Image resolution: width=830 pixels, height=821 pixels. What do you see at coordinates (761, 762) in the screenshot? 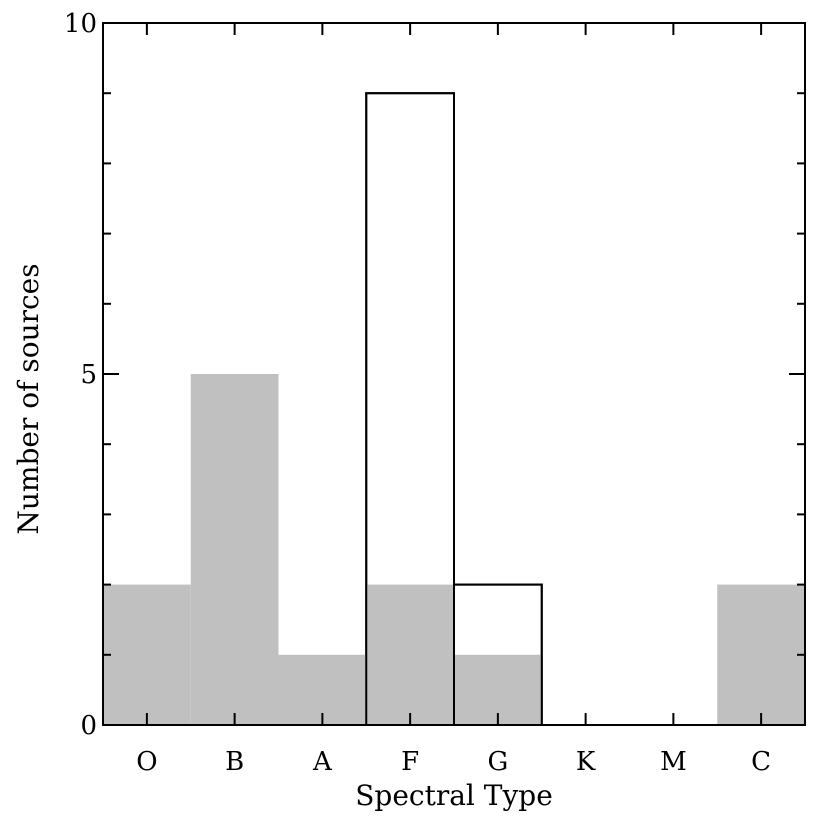
I see `x-tick-label: C` at bounding box center [761, 762].